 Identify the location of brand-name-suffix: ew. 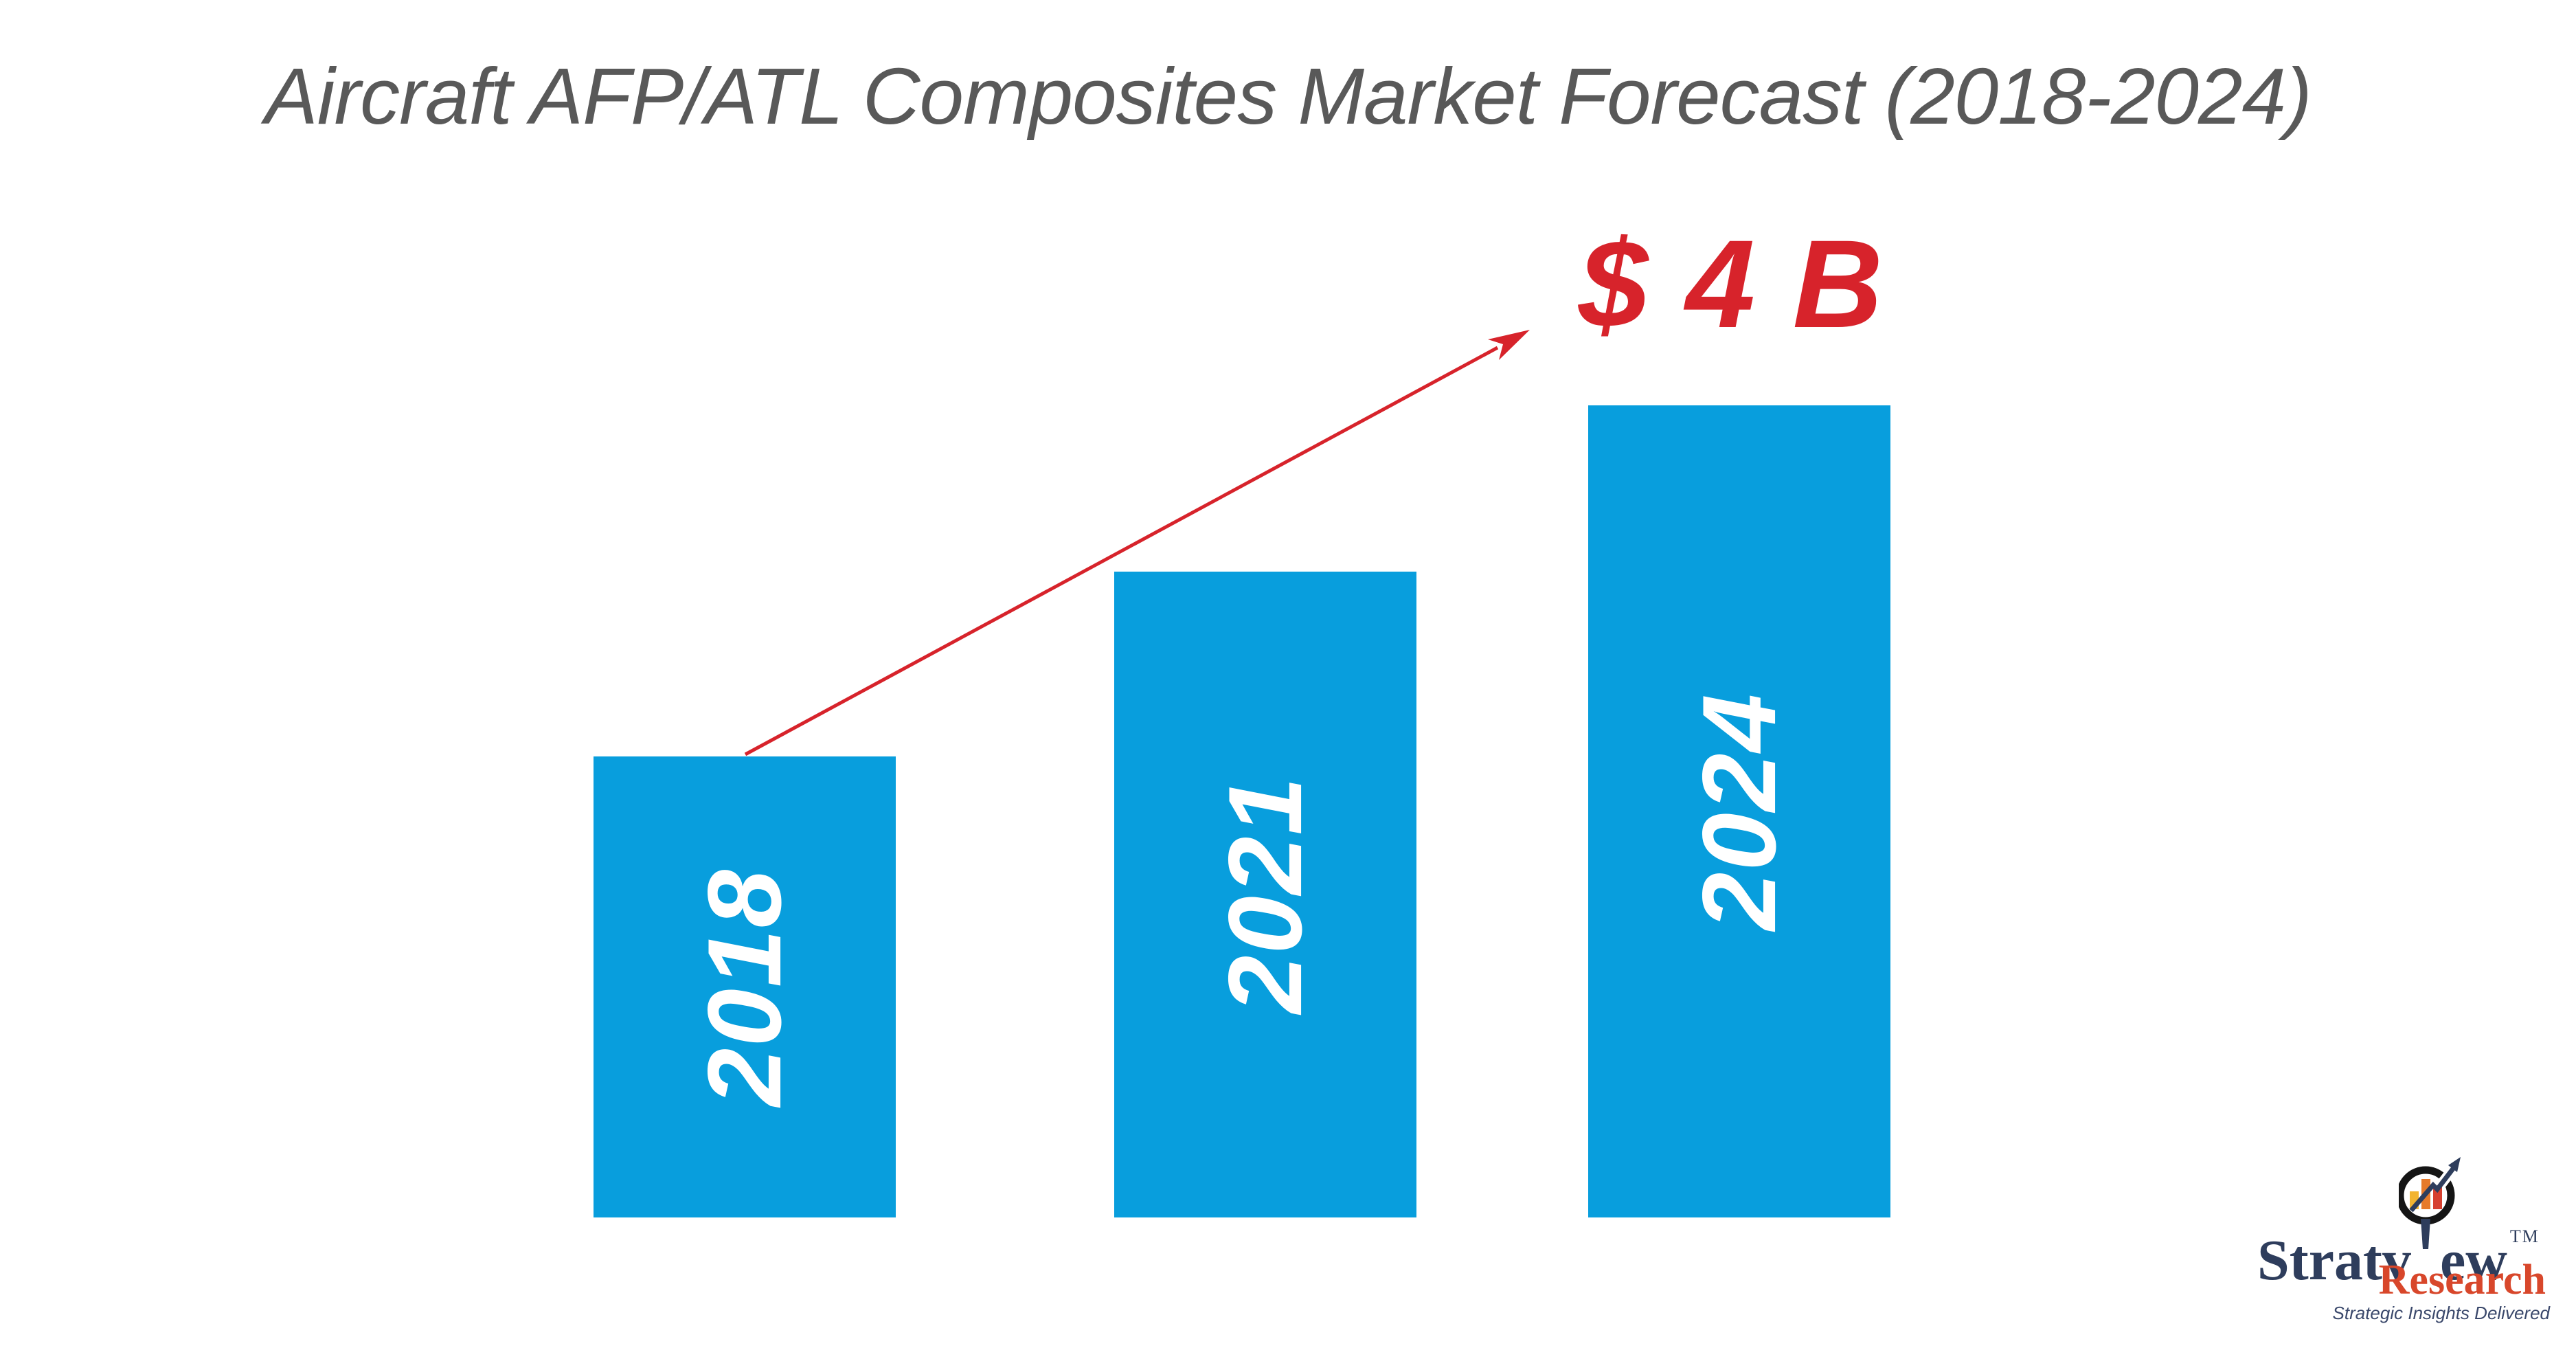
(2473, 1260).